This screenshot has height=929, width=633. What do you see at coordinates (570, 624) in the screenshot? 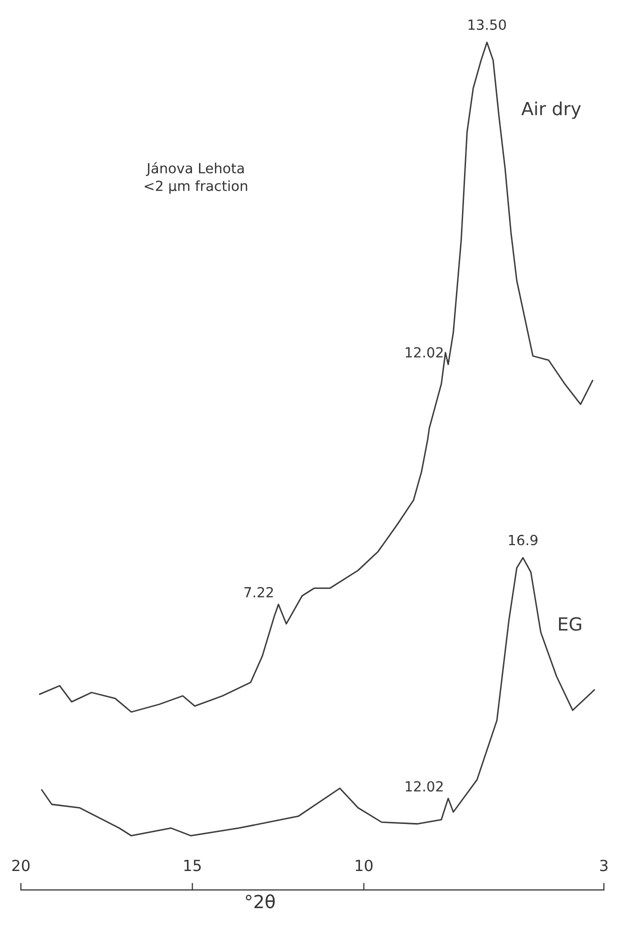
I see `series-label: EG` at bounding box center [570, 624].